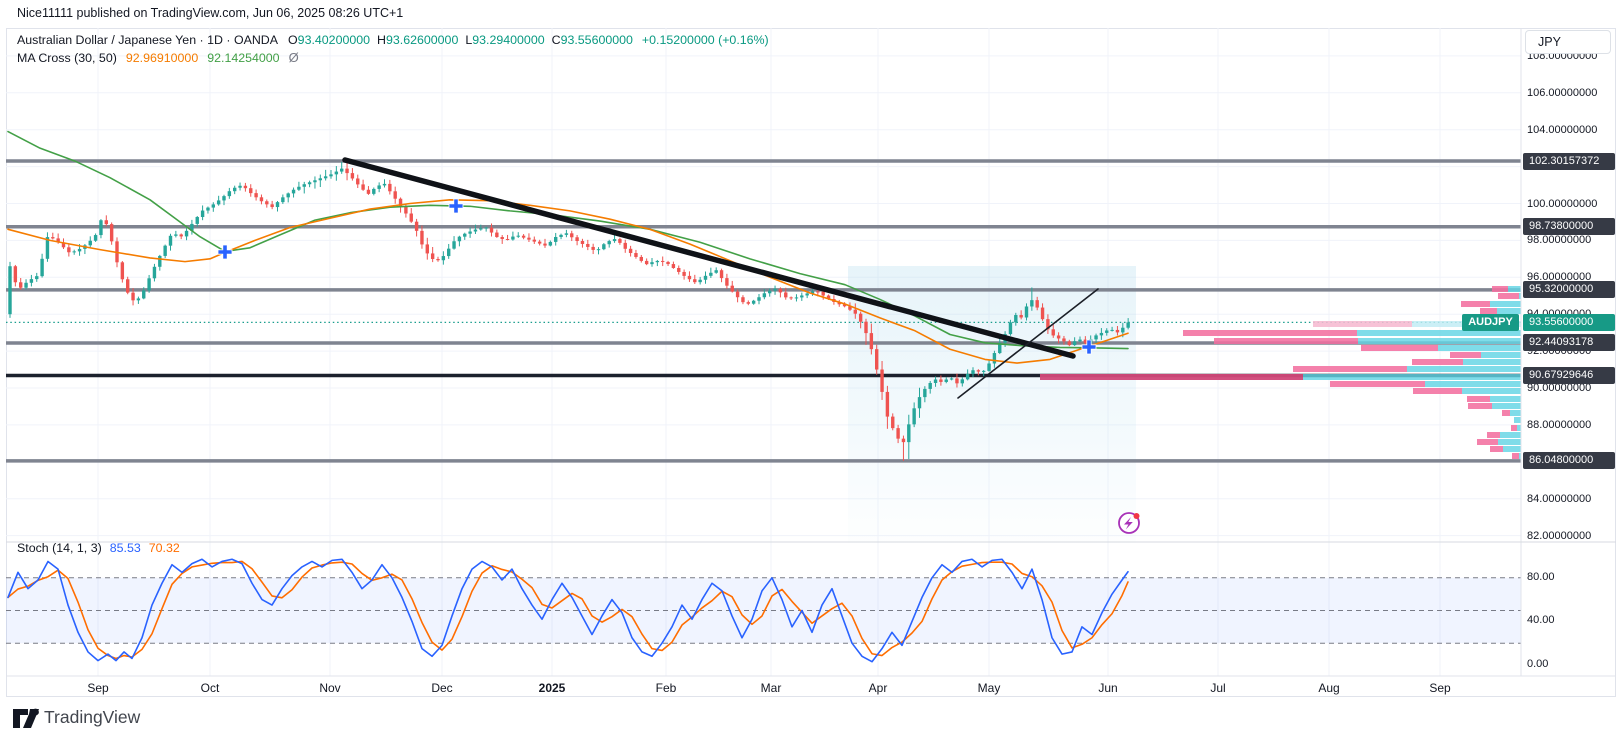 The width and height of the screenshot is (1623, 740). I want to click on tradingview-logo-icon, so click(26, 719).